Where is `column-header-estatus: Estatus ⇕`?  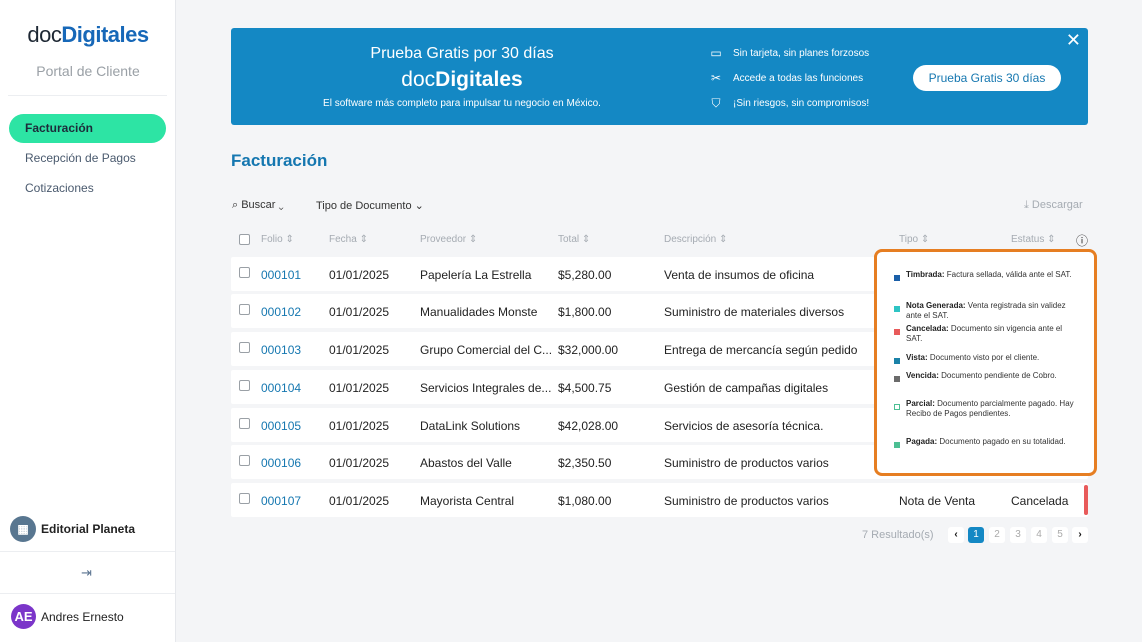 column-header-estatus: Estatus ⇕ is located at coordinates (1033, 239).